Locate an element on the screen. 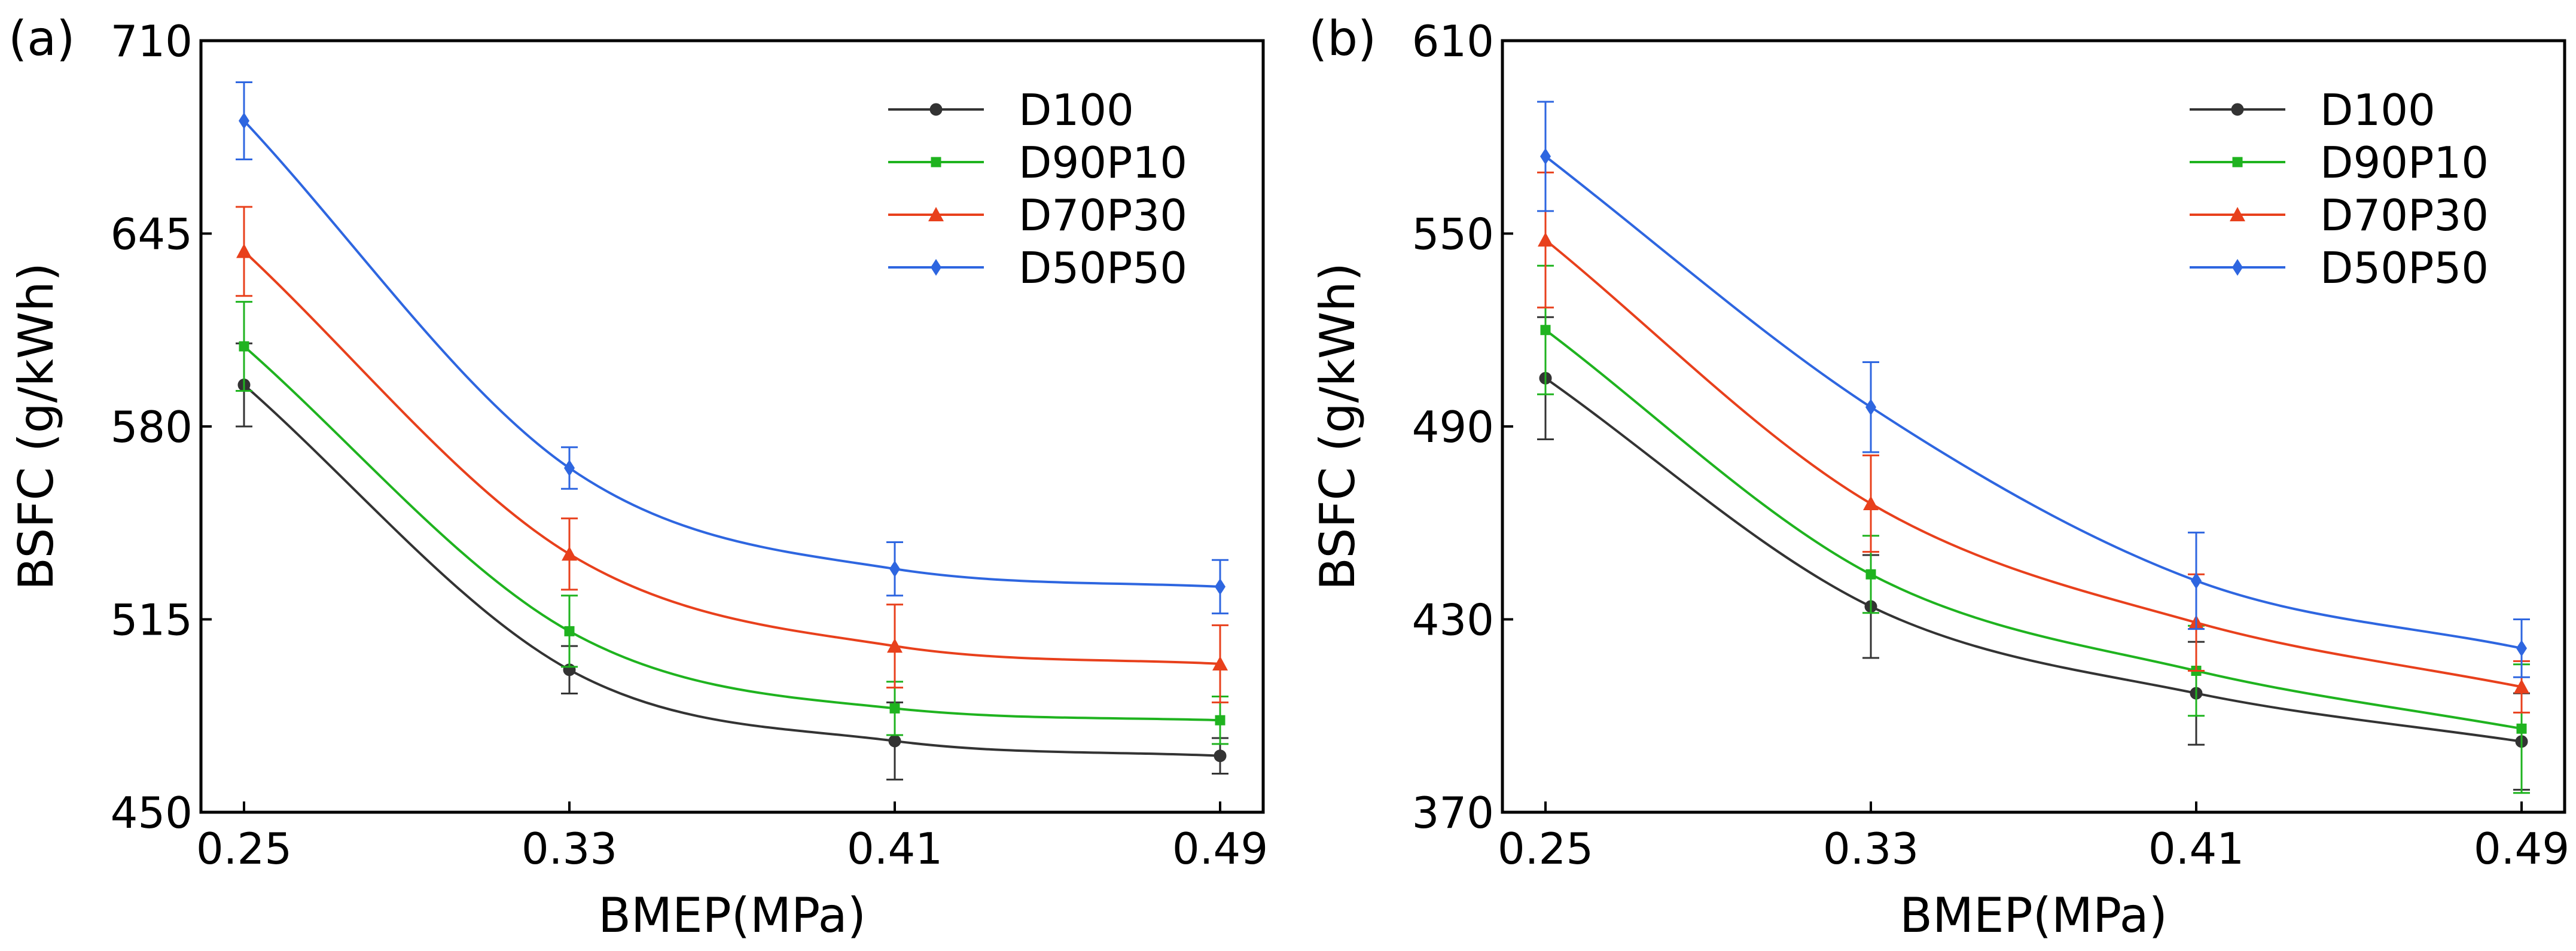 Image resolution: width=2576 pixels, height=951 pixels. x-tick-label-a: 0.49 is located at coordinates (1220, 849).